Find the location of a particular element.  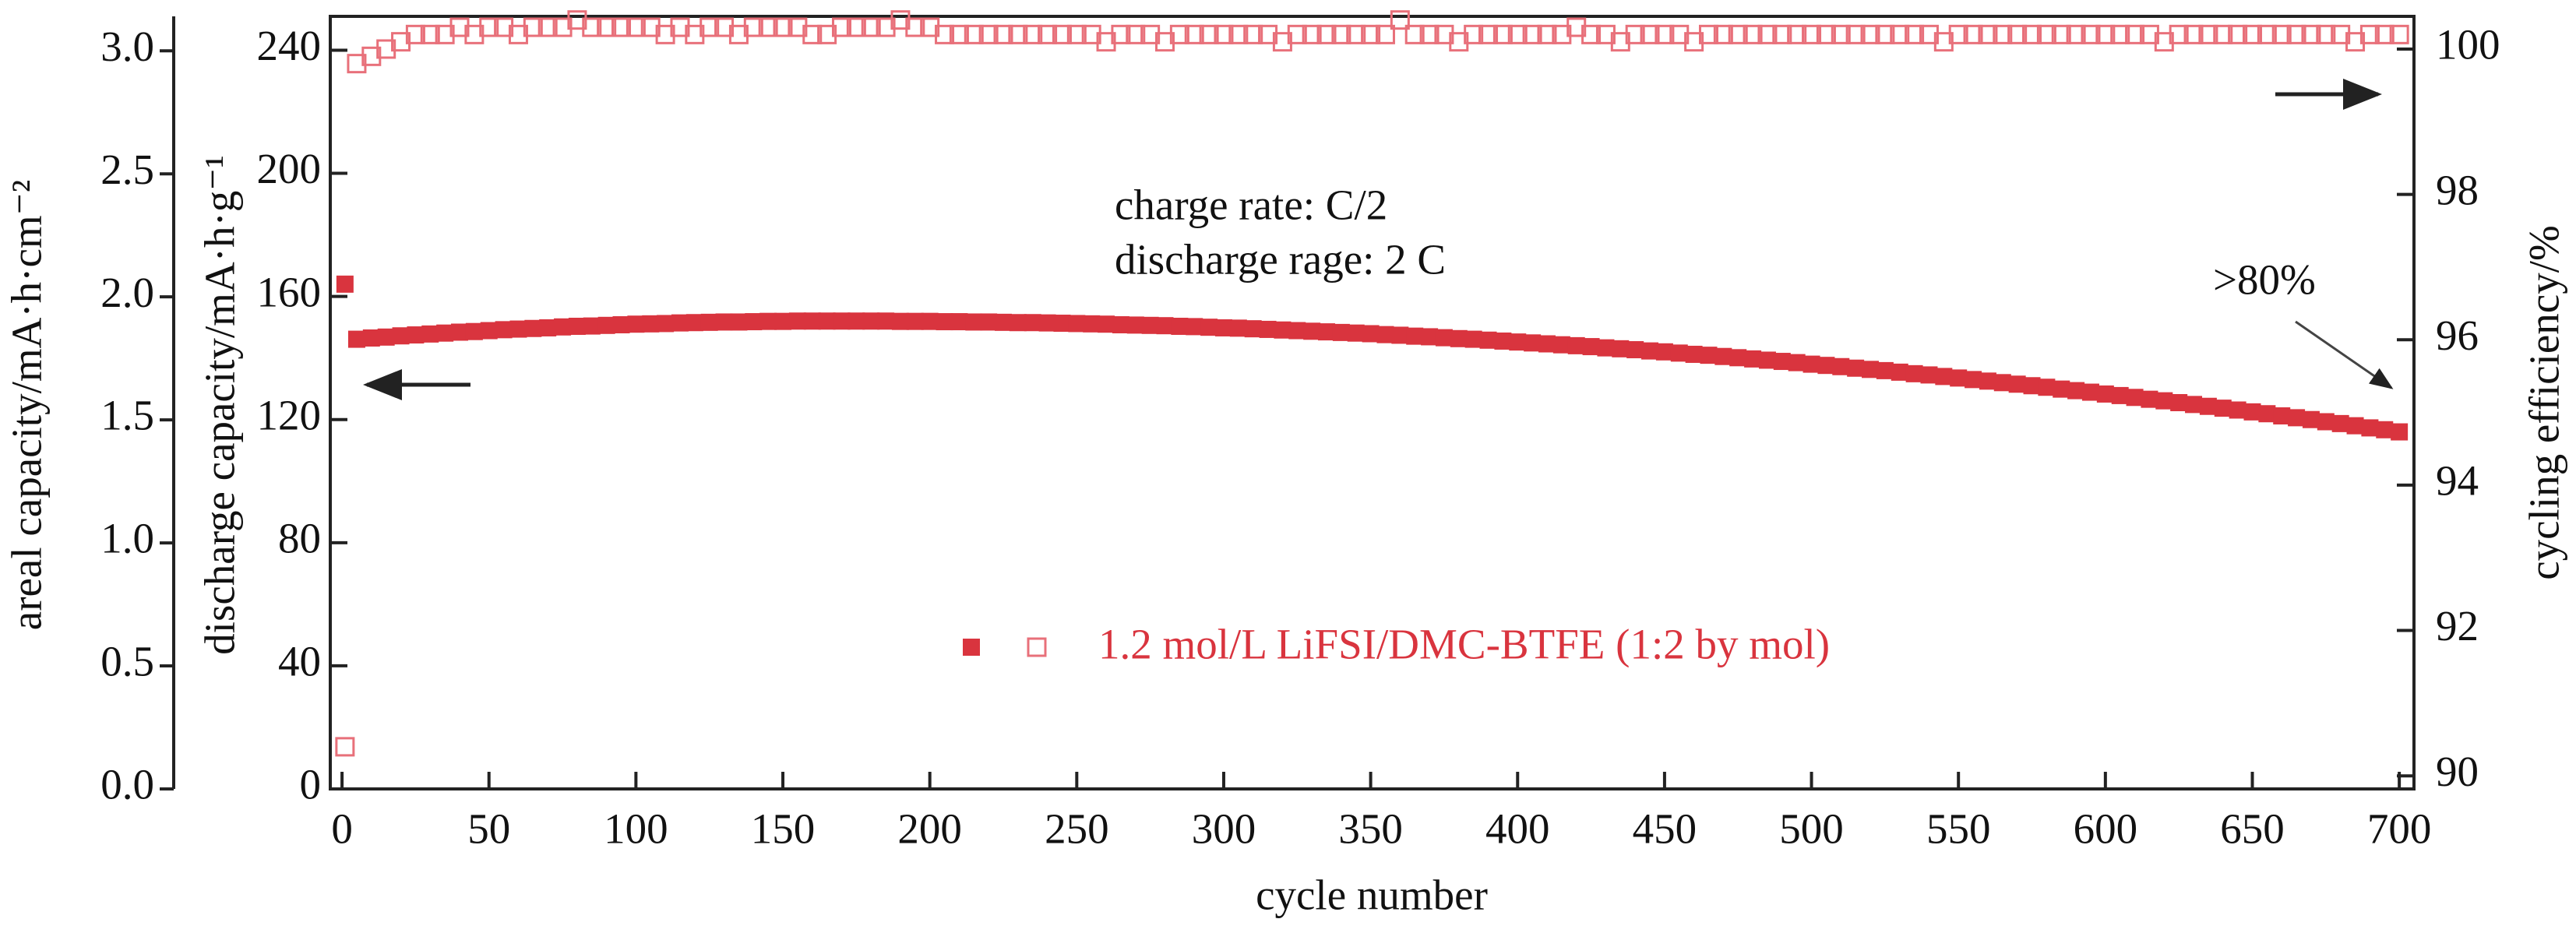

y3-axis-label: areal capacity/mA·h·cm⁻² is located at coordinates (27, 405).